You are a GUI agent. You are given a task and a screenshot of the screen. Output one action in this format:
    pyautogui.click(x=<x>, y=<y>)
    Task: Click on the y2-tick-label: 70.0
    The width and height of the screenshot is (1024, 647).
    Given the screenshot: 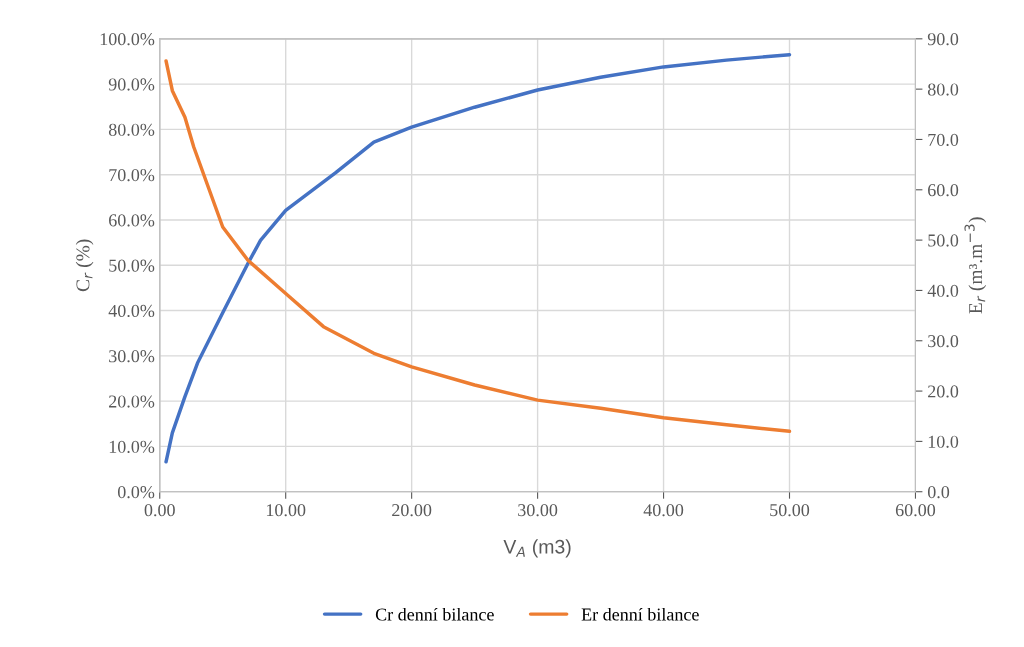 What is the action you would take?
    pyautogui.click(x=943, y=139)
    